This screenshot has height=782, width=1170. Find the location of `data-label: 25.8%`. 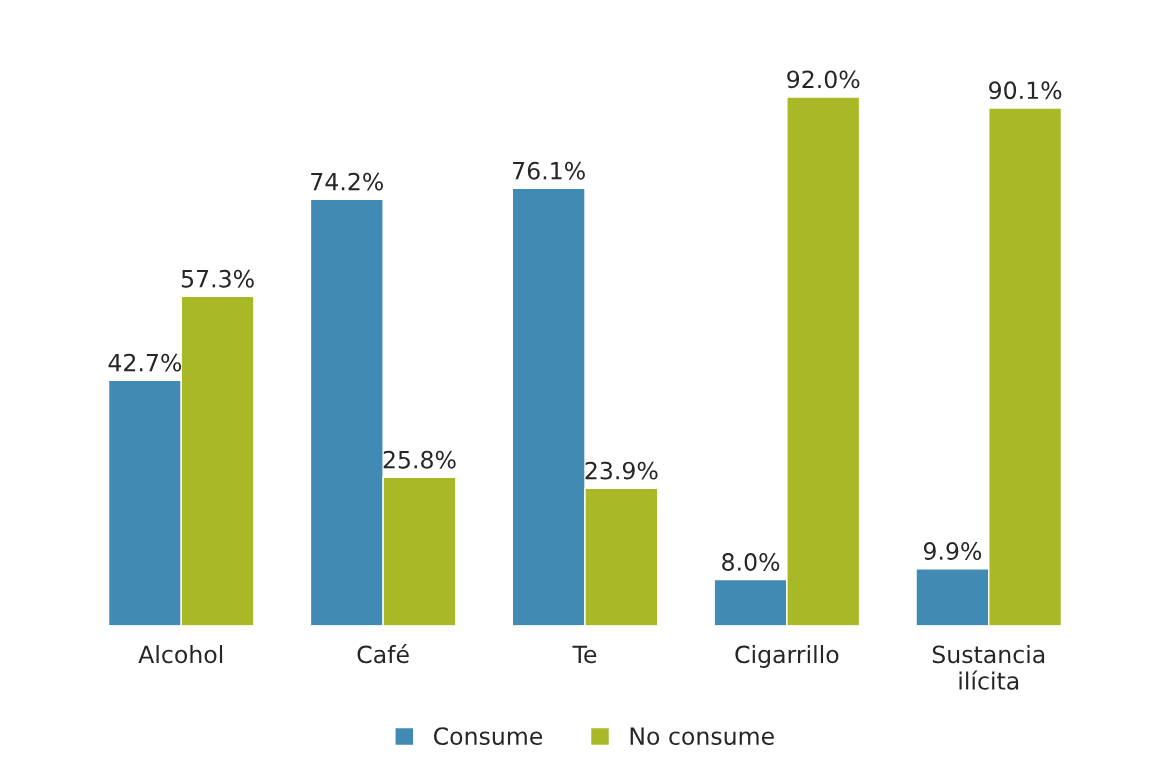

data-label: 25.8% is located at coordinates (419, 459).